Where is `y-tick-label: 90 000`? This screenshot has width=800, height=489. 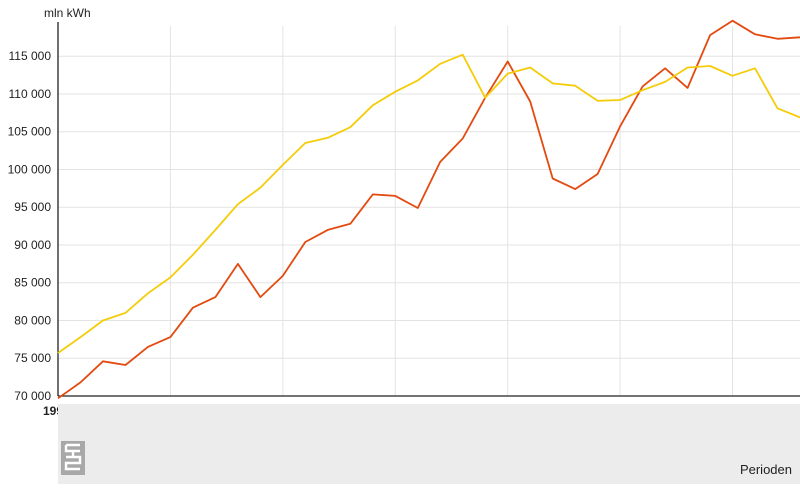
y-tick-label: 90 000 is located at coordinates (32, 245).